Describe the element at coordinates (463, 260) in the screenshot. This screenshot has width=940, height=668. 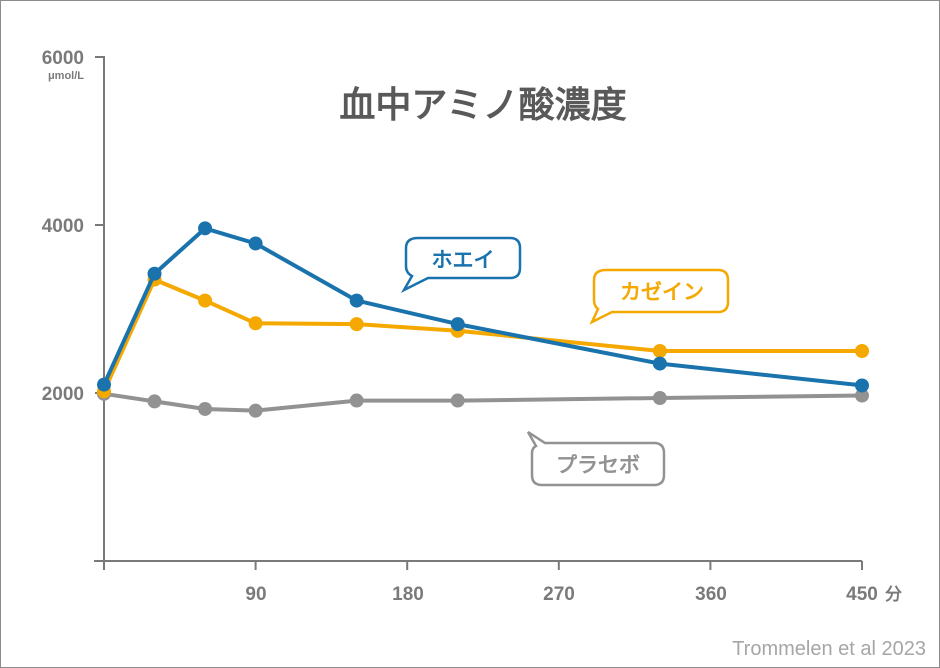
I see `legend-label-whey: ホエイ` at that location.